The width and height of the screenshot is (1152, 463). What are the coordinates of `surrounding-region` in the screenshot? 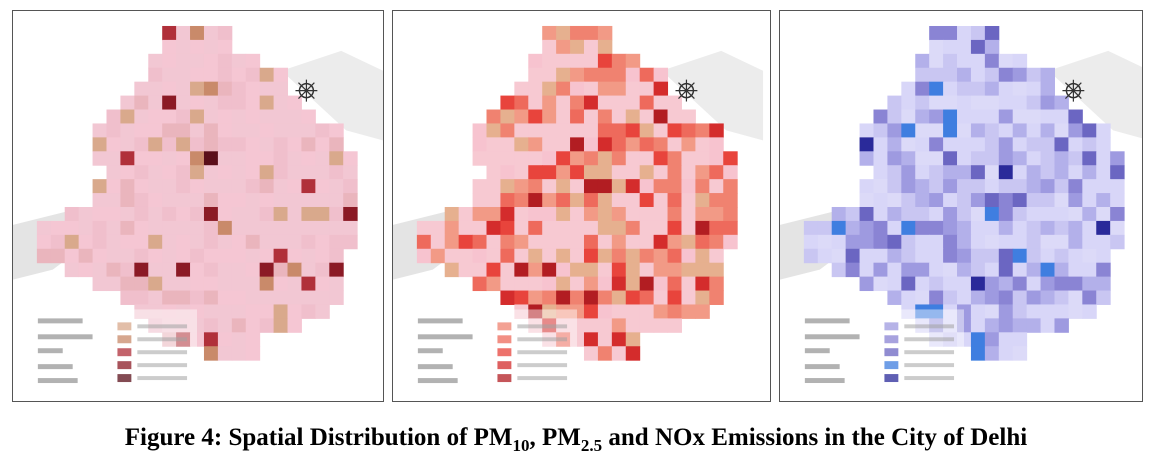 It's located at (1095, 94).